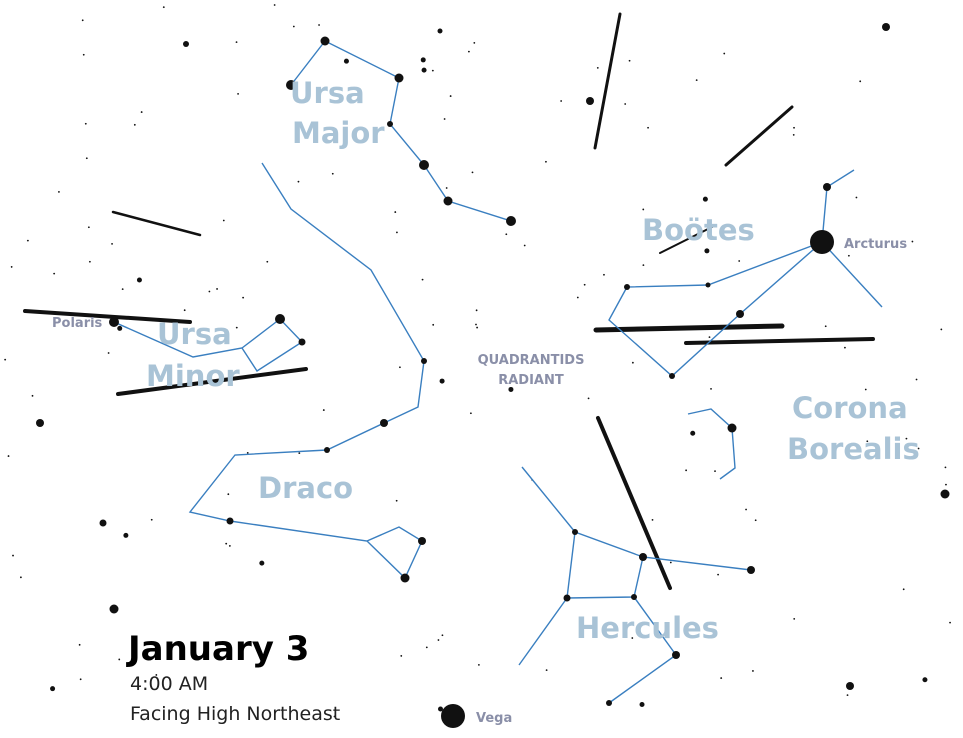 The image size is (963, 738). Describe the element at coordinates (169, 684) in the screenshot. I see `time: 4:00 AM` at that location.